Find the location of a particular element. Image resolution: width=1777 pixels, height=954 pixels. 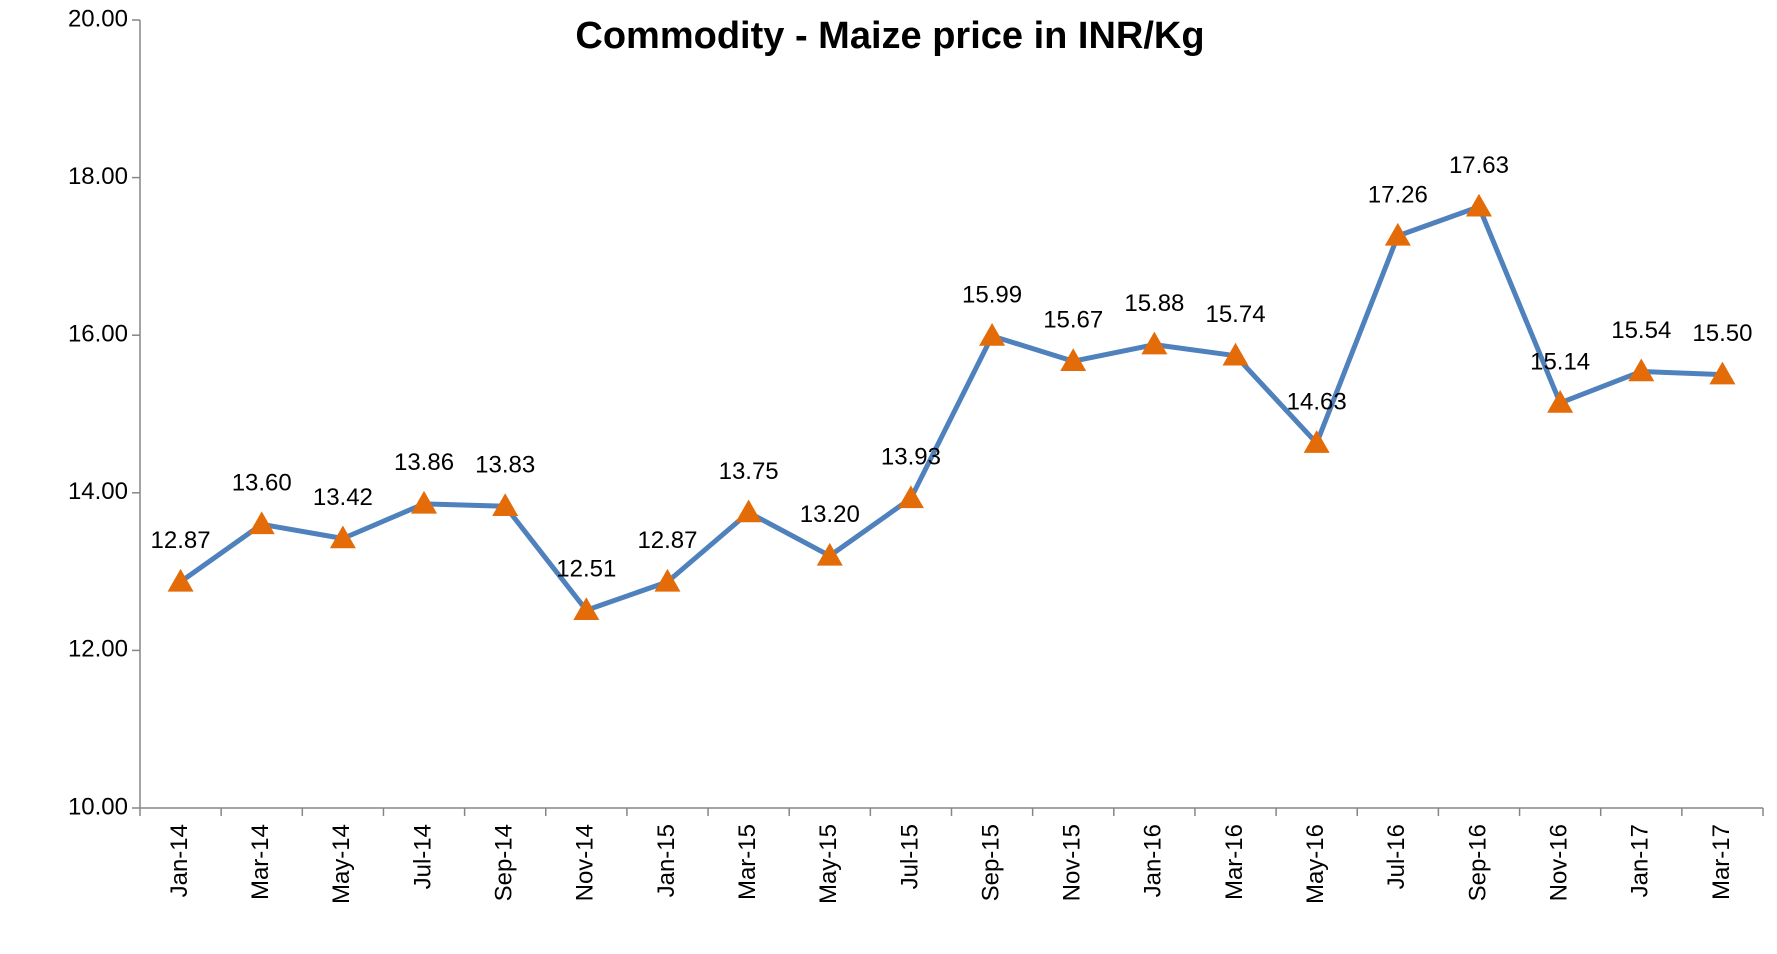

x-tick-label: Jan-14 is located at coordinates (179, 860).